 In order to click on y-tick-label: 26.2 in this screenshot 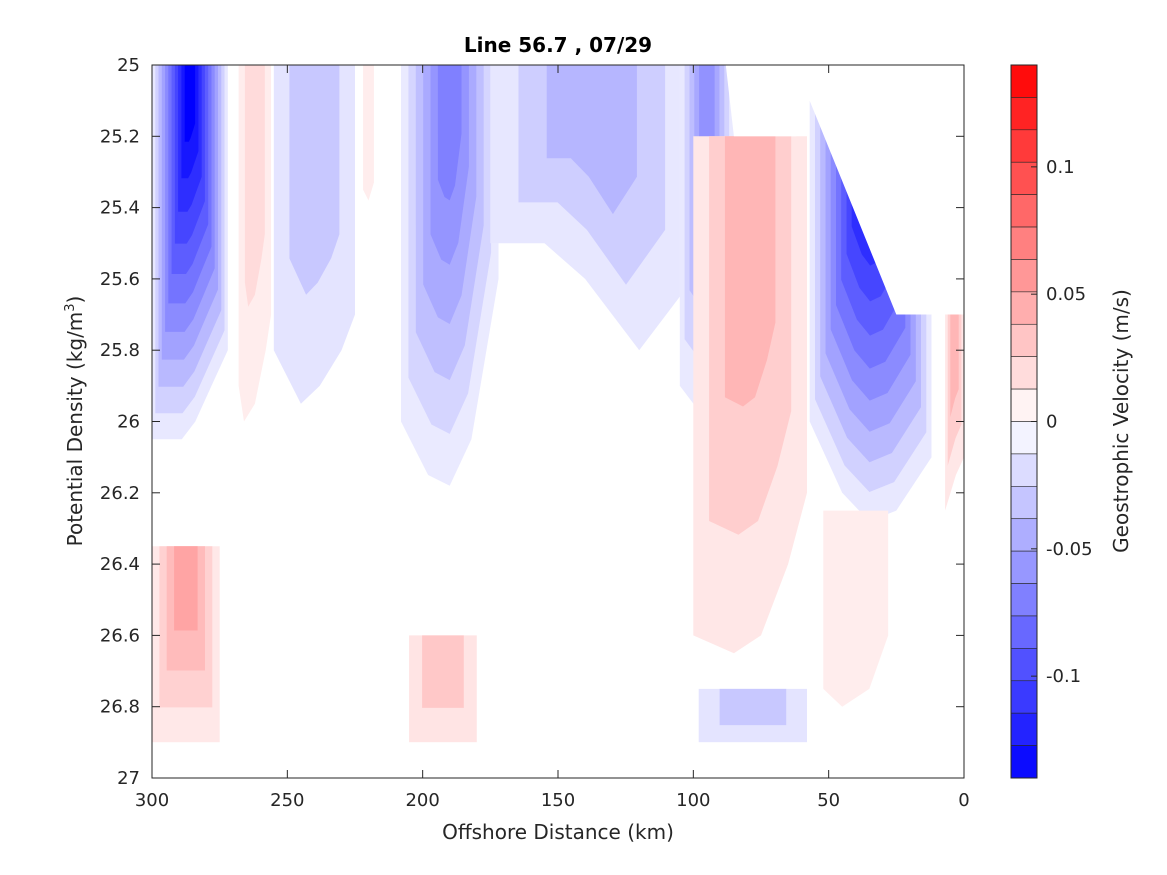, I will do `click(120, 493)`.